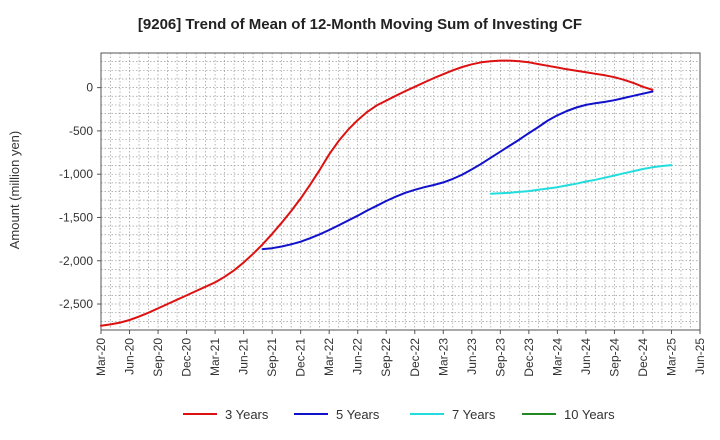 This screenshot has width=720, height=440. Describe the element at coordinates (272, 357) in the screenshot. I see `x-tick-label: Sep-21` at that location.